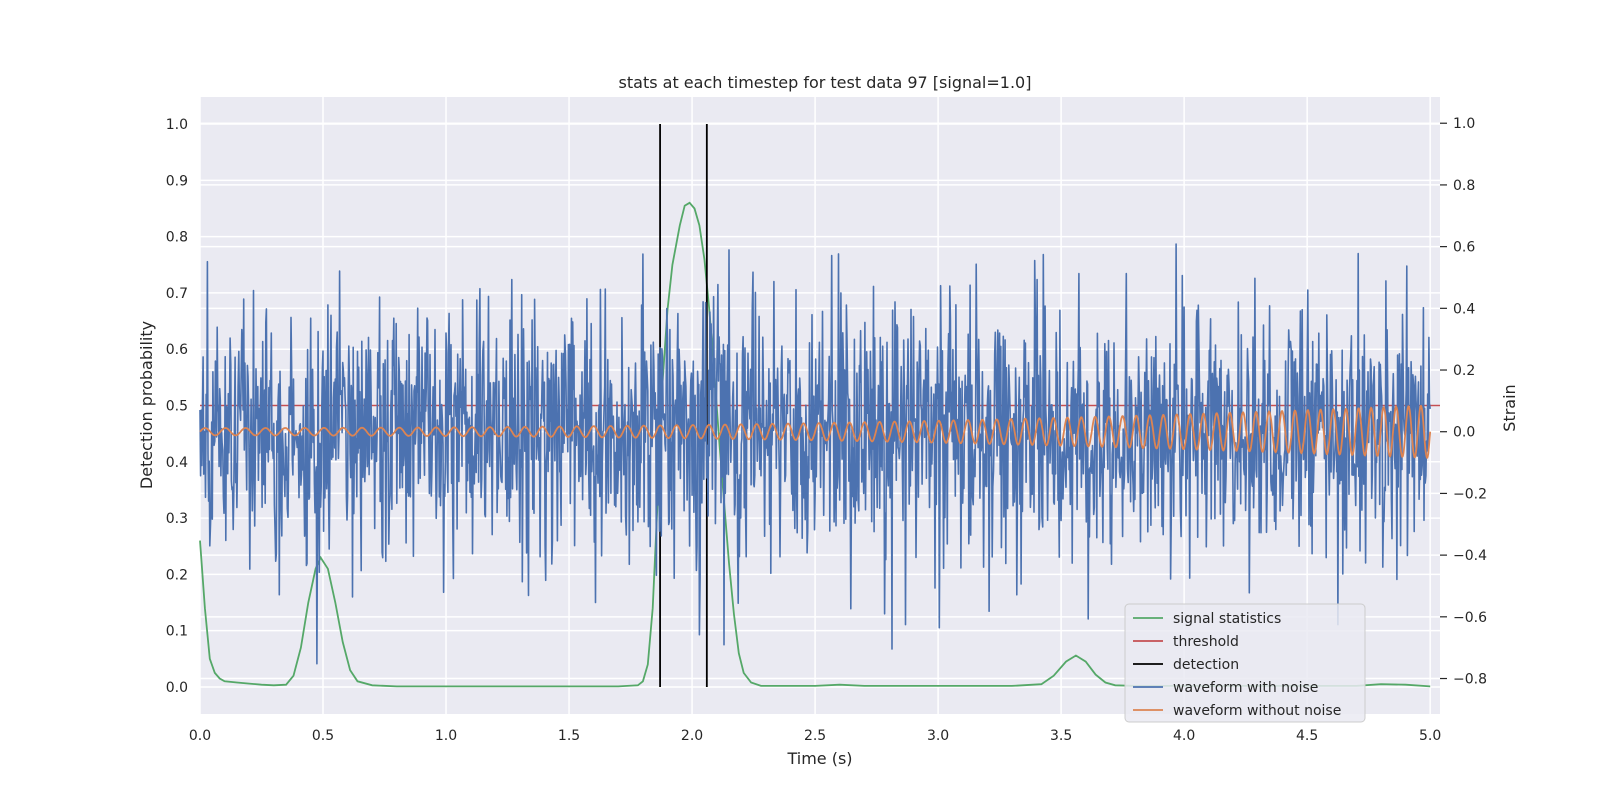 Image resolution: width=1600 pixels, height=804 pixels. Describe the element at coordinates (323, 736) in the screenshot. I see `x-tick-label: 0.5` at that location.